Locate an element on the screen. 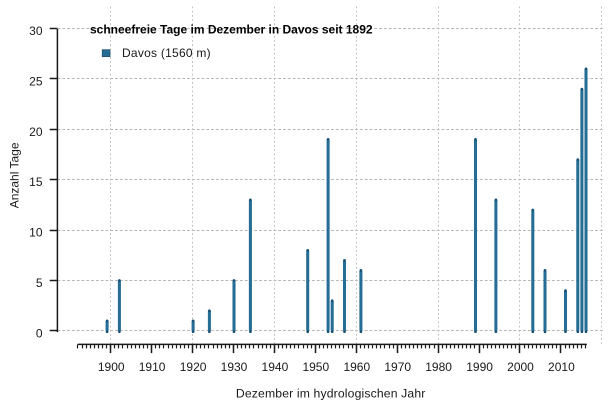 The width and height of the screenshot is (608, 402). svg-text: 25 is located at coordinates (36, 82).